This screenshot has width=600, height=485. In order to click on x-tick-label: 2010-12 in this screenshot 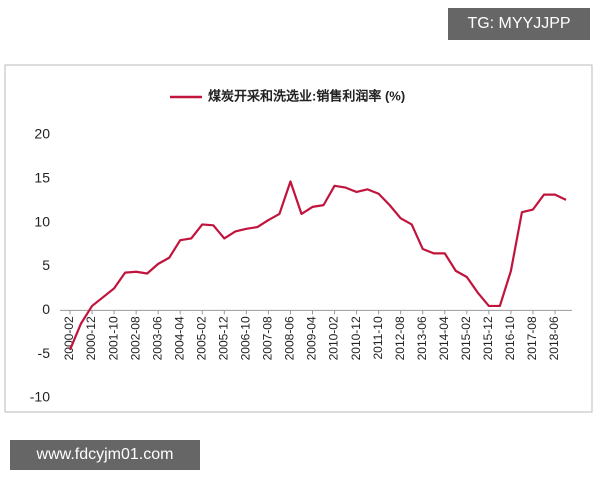, I will do `click(356, 338)`.